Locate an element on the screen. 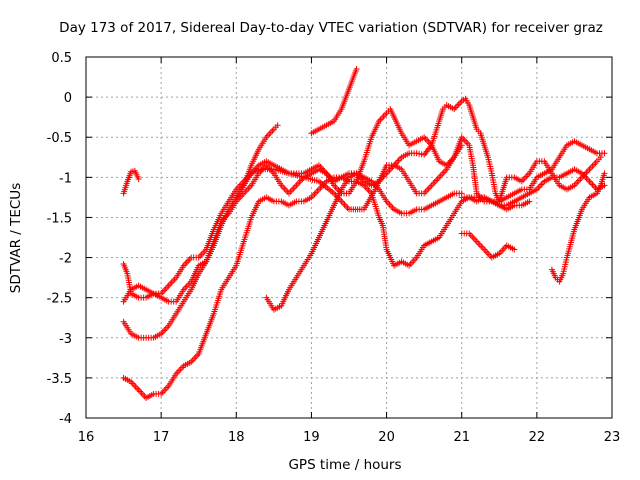 The height and width of the screenshot is (480, 640). x-tick-label: 22 is located at coordinates (537, 437).